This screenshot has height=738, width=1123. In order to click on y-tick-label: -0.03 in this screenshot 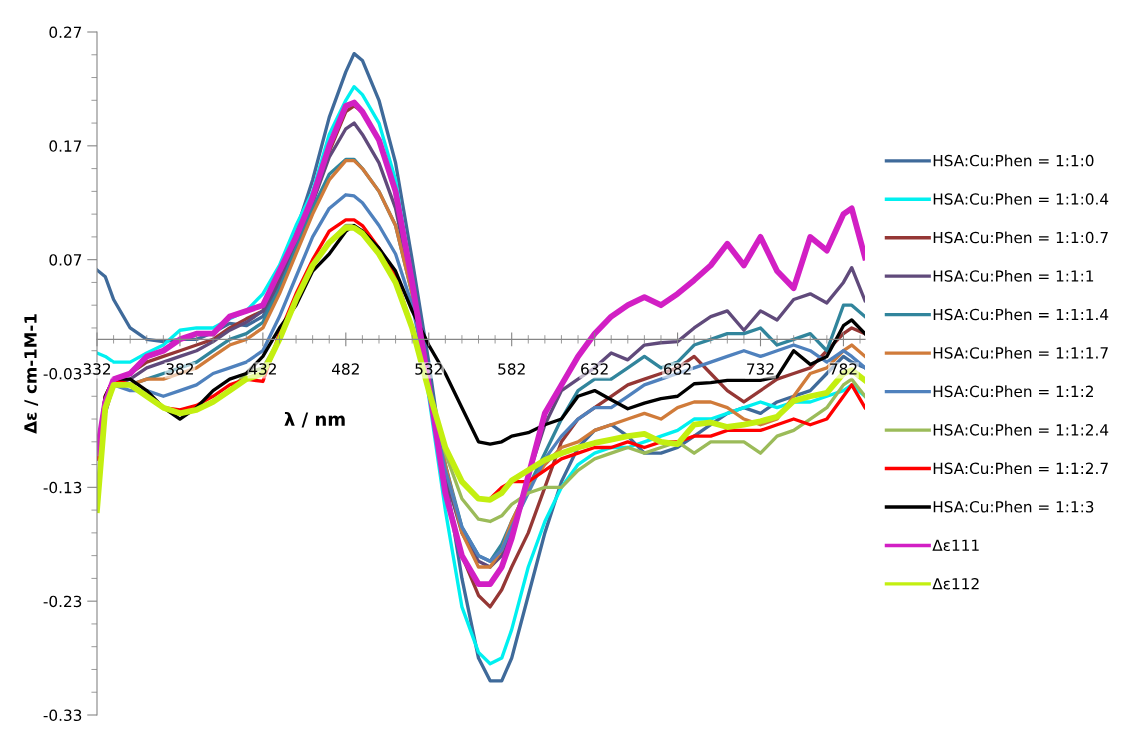, I will do `click(62, 373)`.